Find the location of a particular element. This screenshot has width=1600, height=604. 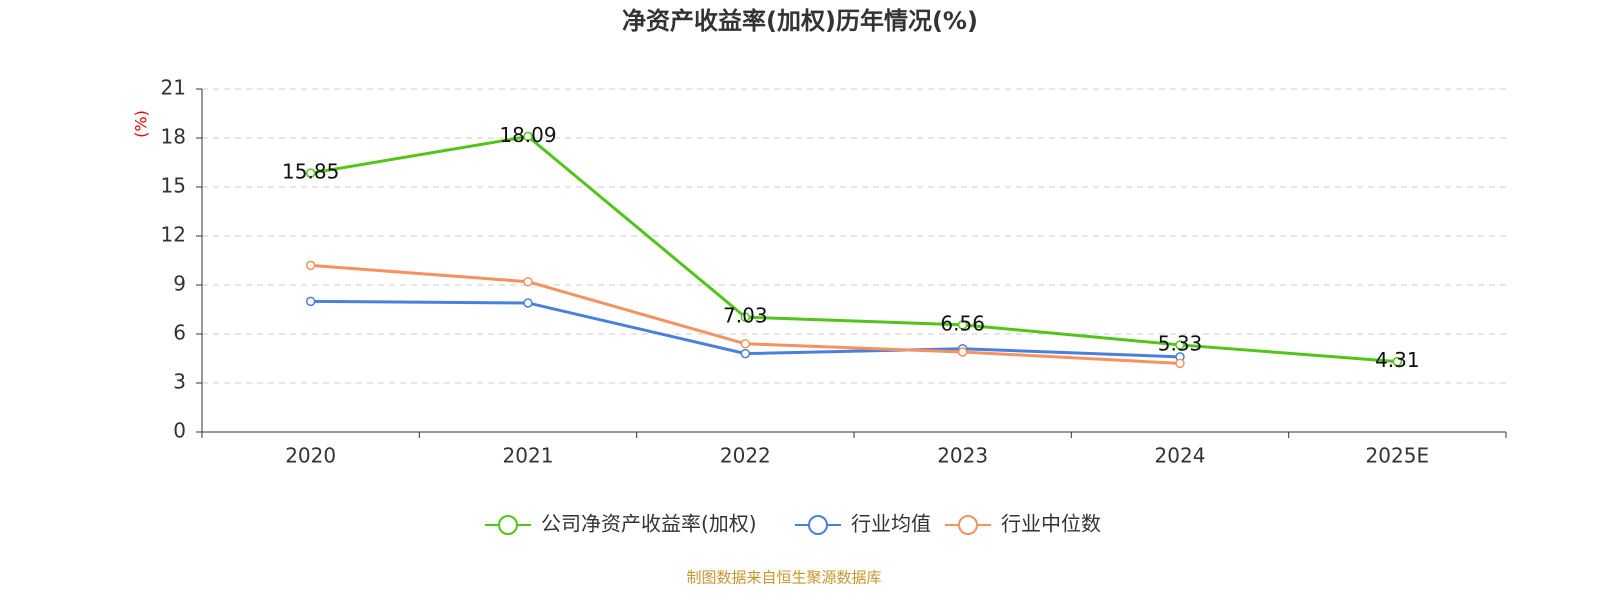

data-label: 4.31 is located at coordinates (1397, 360).